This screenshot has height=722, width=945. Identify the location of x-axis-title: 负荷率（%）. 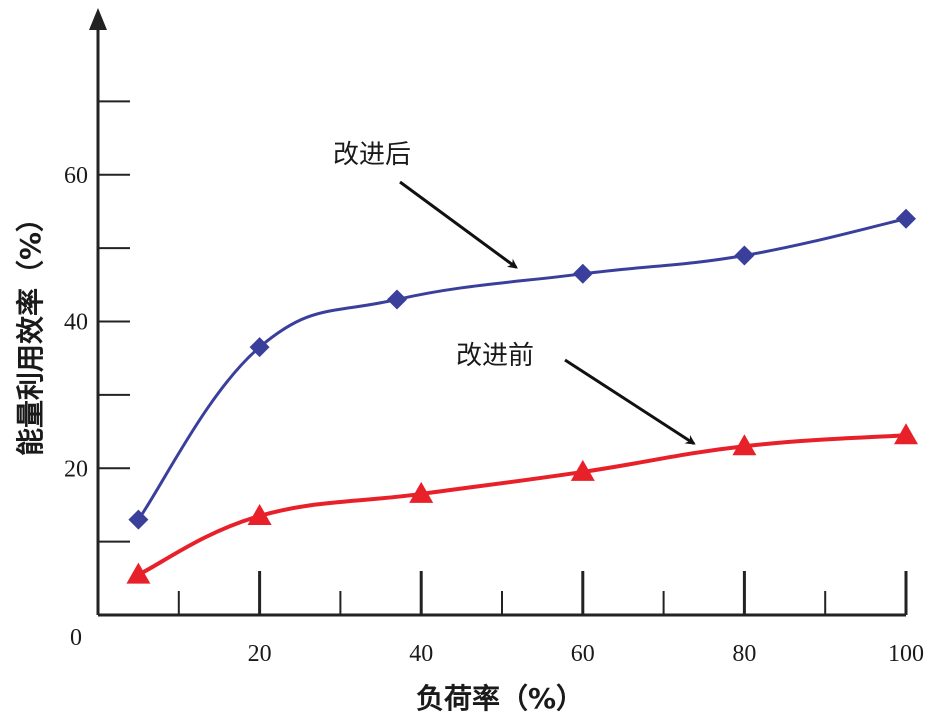
(500, 698).